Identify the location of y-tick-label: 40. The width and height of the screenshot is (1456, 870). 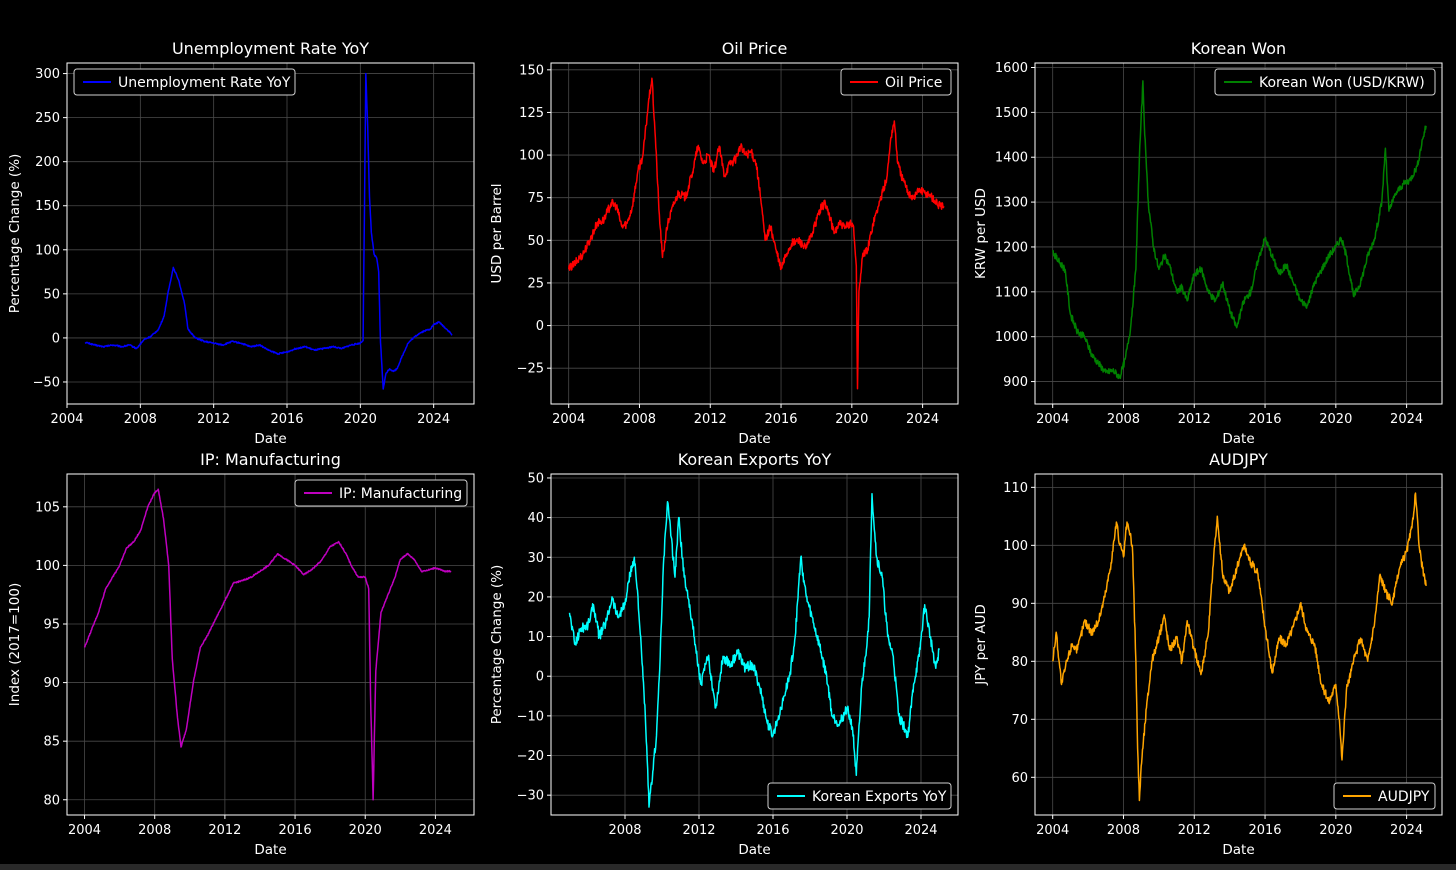
(535, 518).